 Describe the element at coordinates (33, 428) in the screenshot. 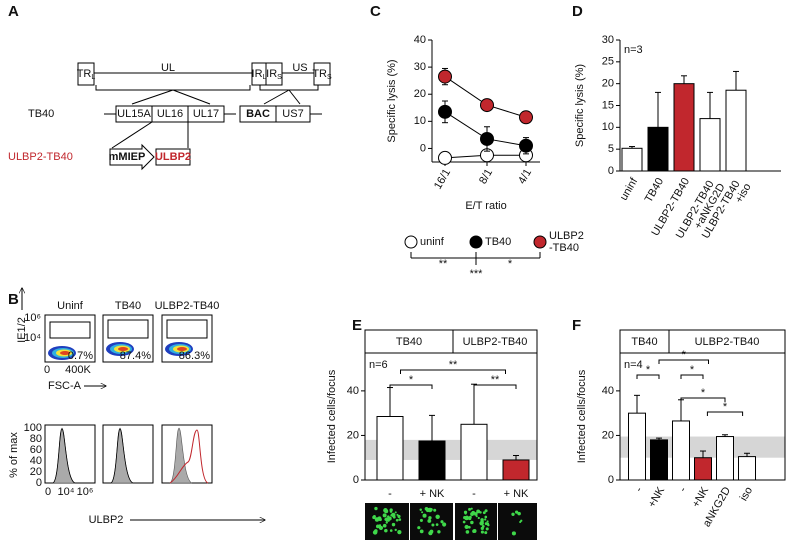

I see `tick-label: 100` at that location.